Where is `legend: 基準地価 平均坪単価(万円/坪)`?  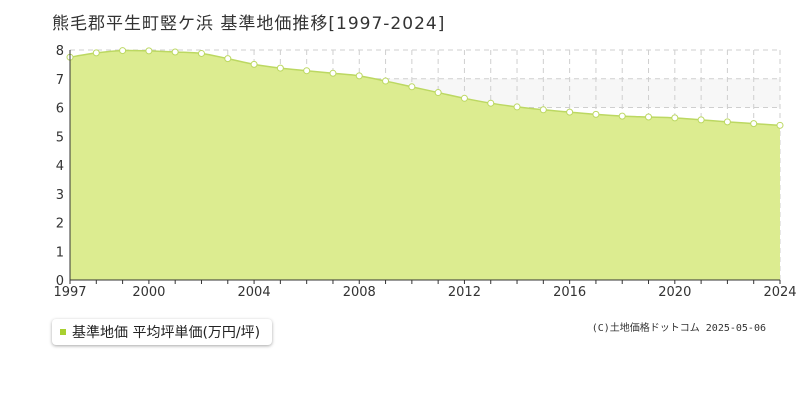 legend: 基準地価 平均坪単価(万円/坪) is located at coordinates (162, 332).